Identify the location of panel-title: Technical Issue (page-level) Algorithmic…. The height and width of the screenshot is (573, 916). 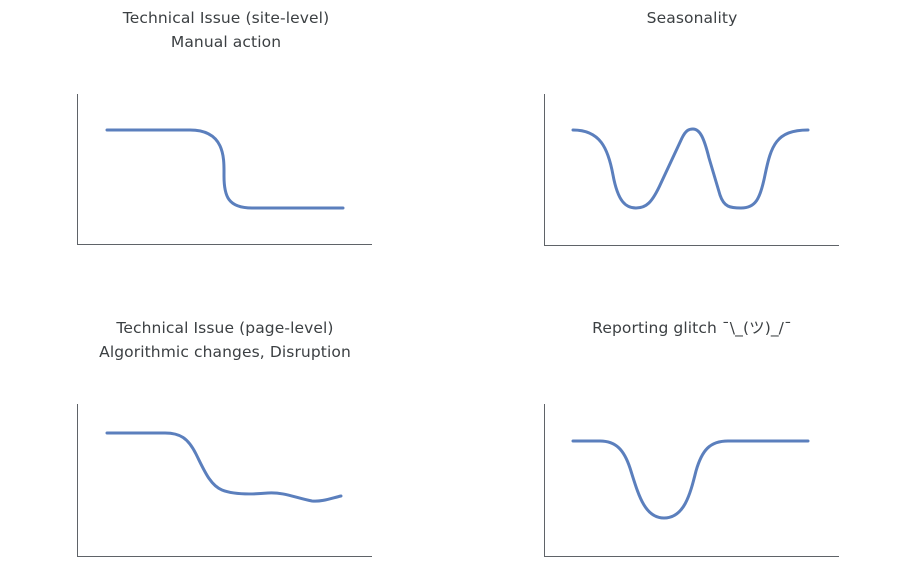
(225, 340).